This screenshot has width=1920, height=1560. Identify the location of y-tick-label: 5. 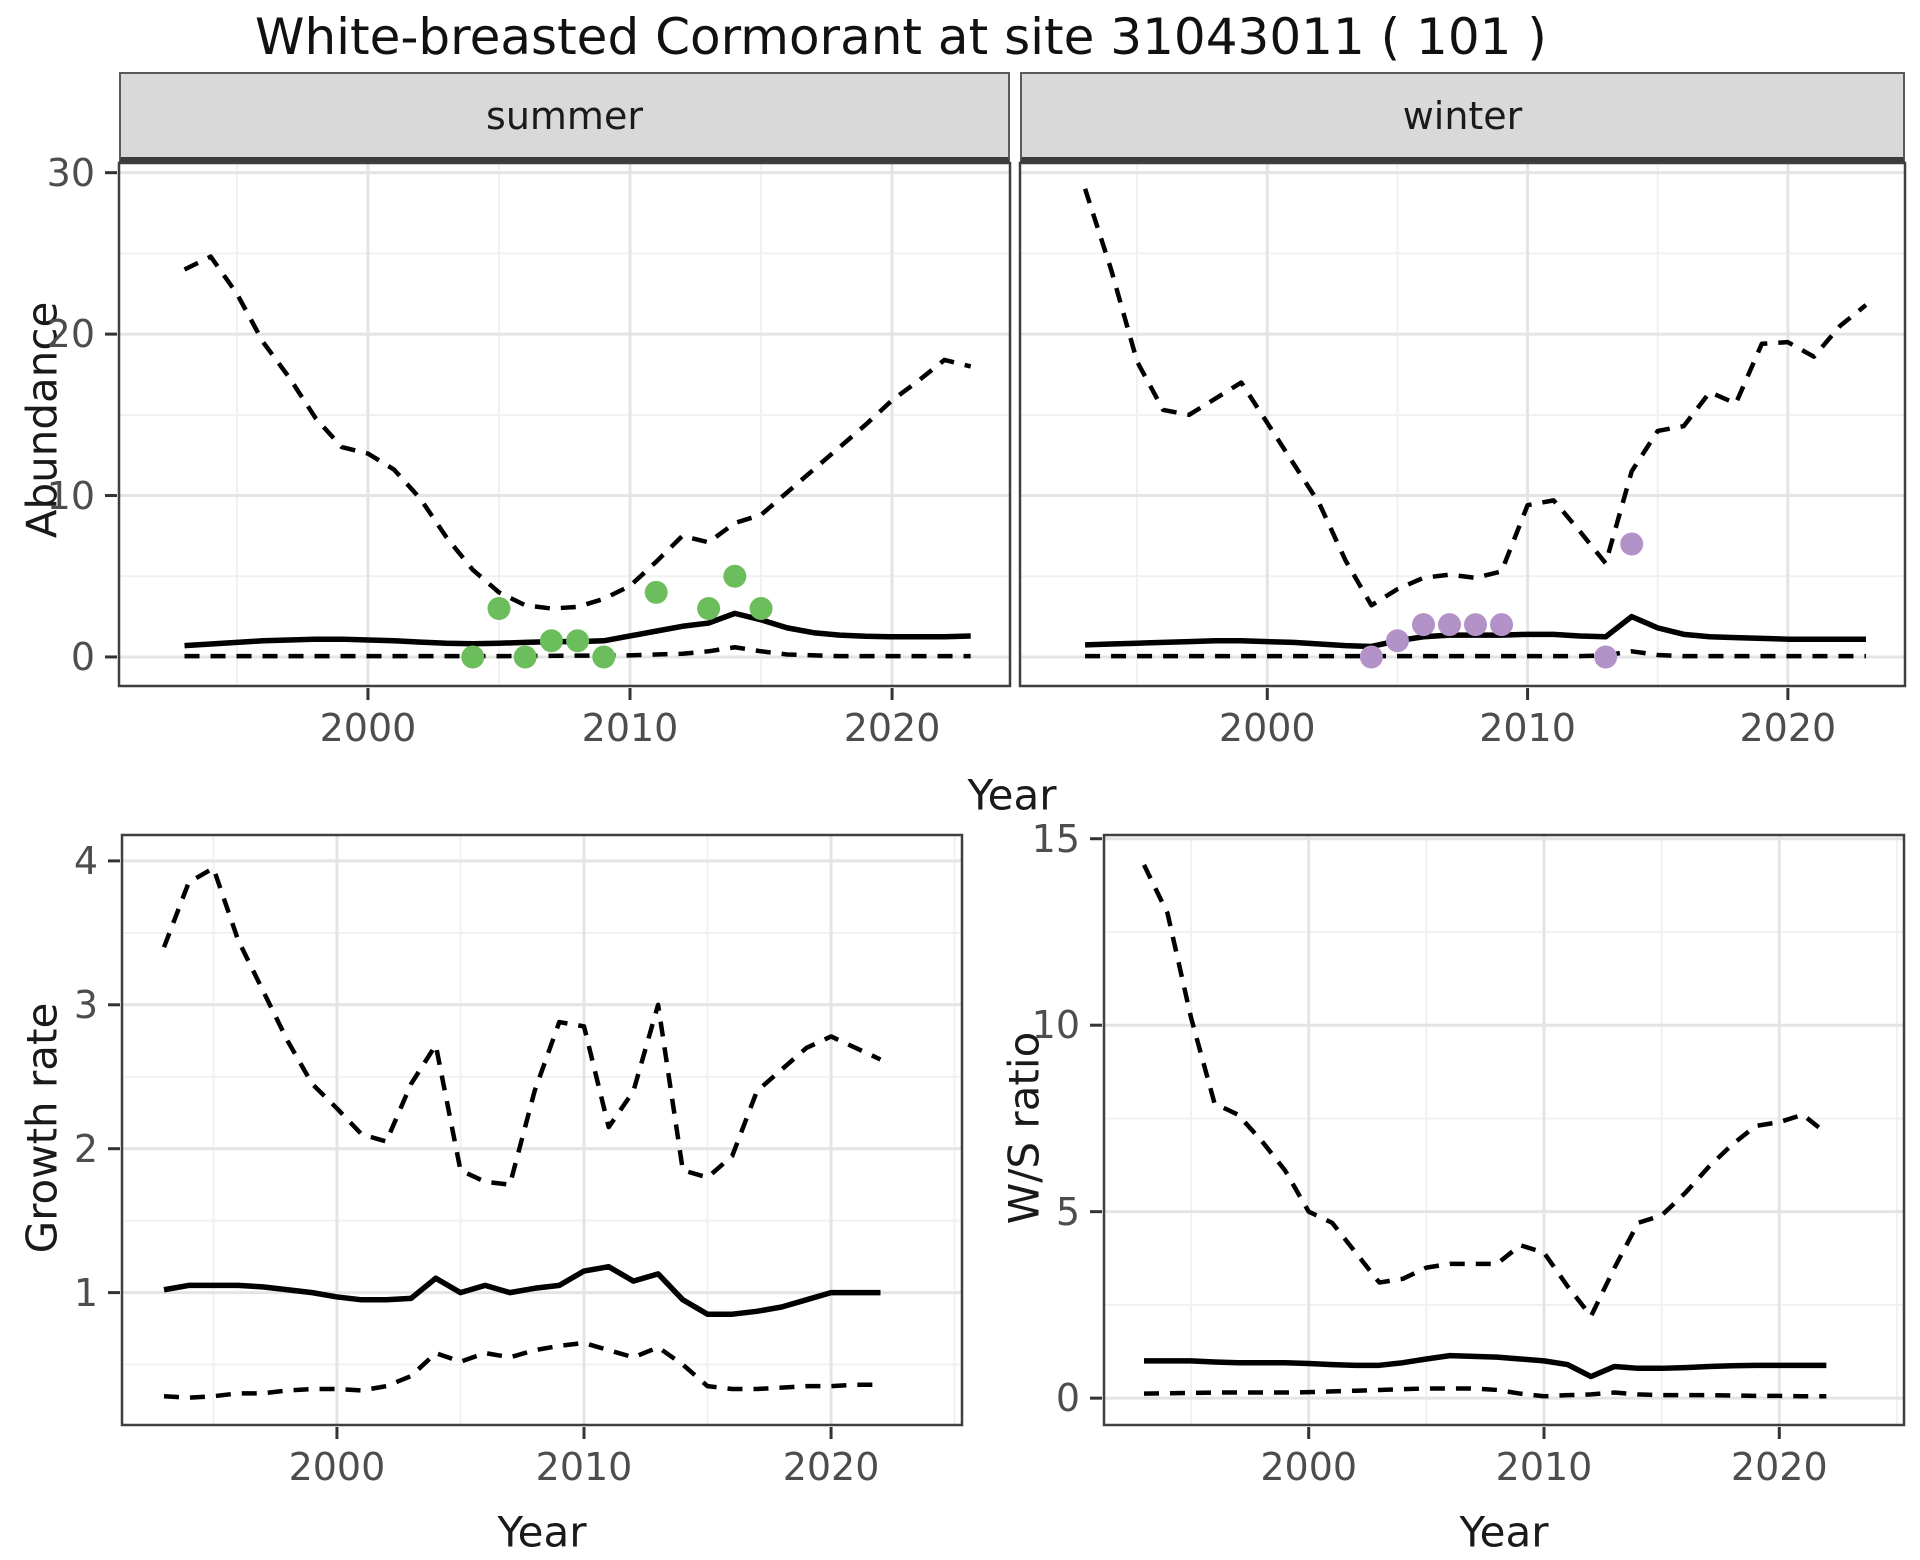
(1067, 1211).